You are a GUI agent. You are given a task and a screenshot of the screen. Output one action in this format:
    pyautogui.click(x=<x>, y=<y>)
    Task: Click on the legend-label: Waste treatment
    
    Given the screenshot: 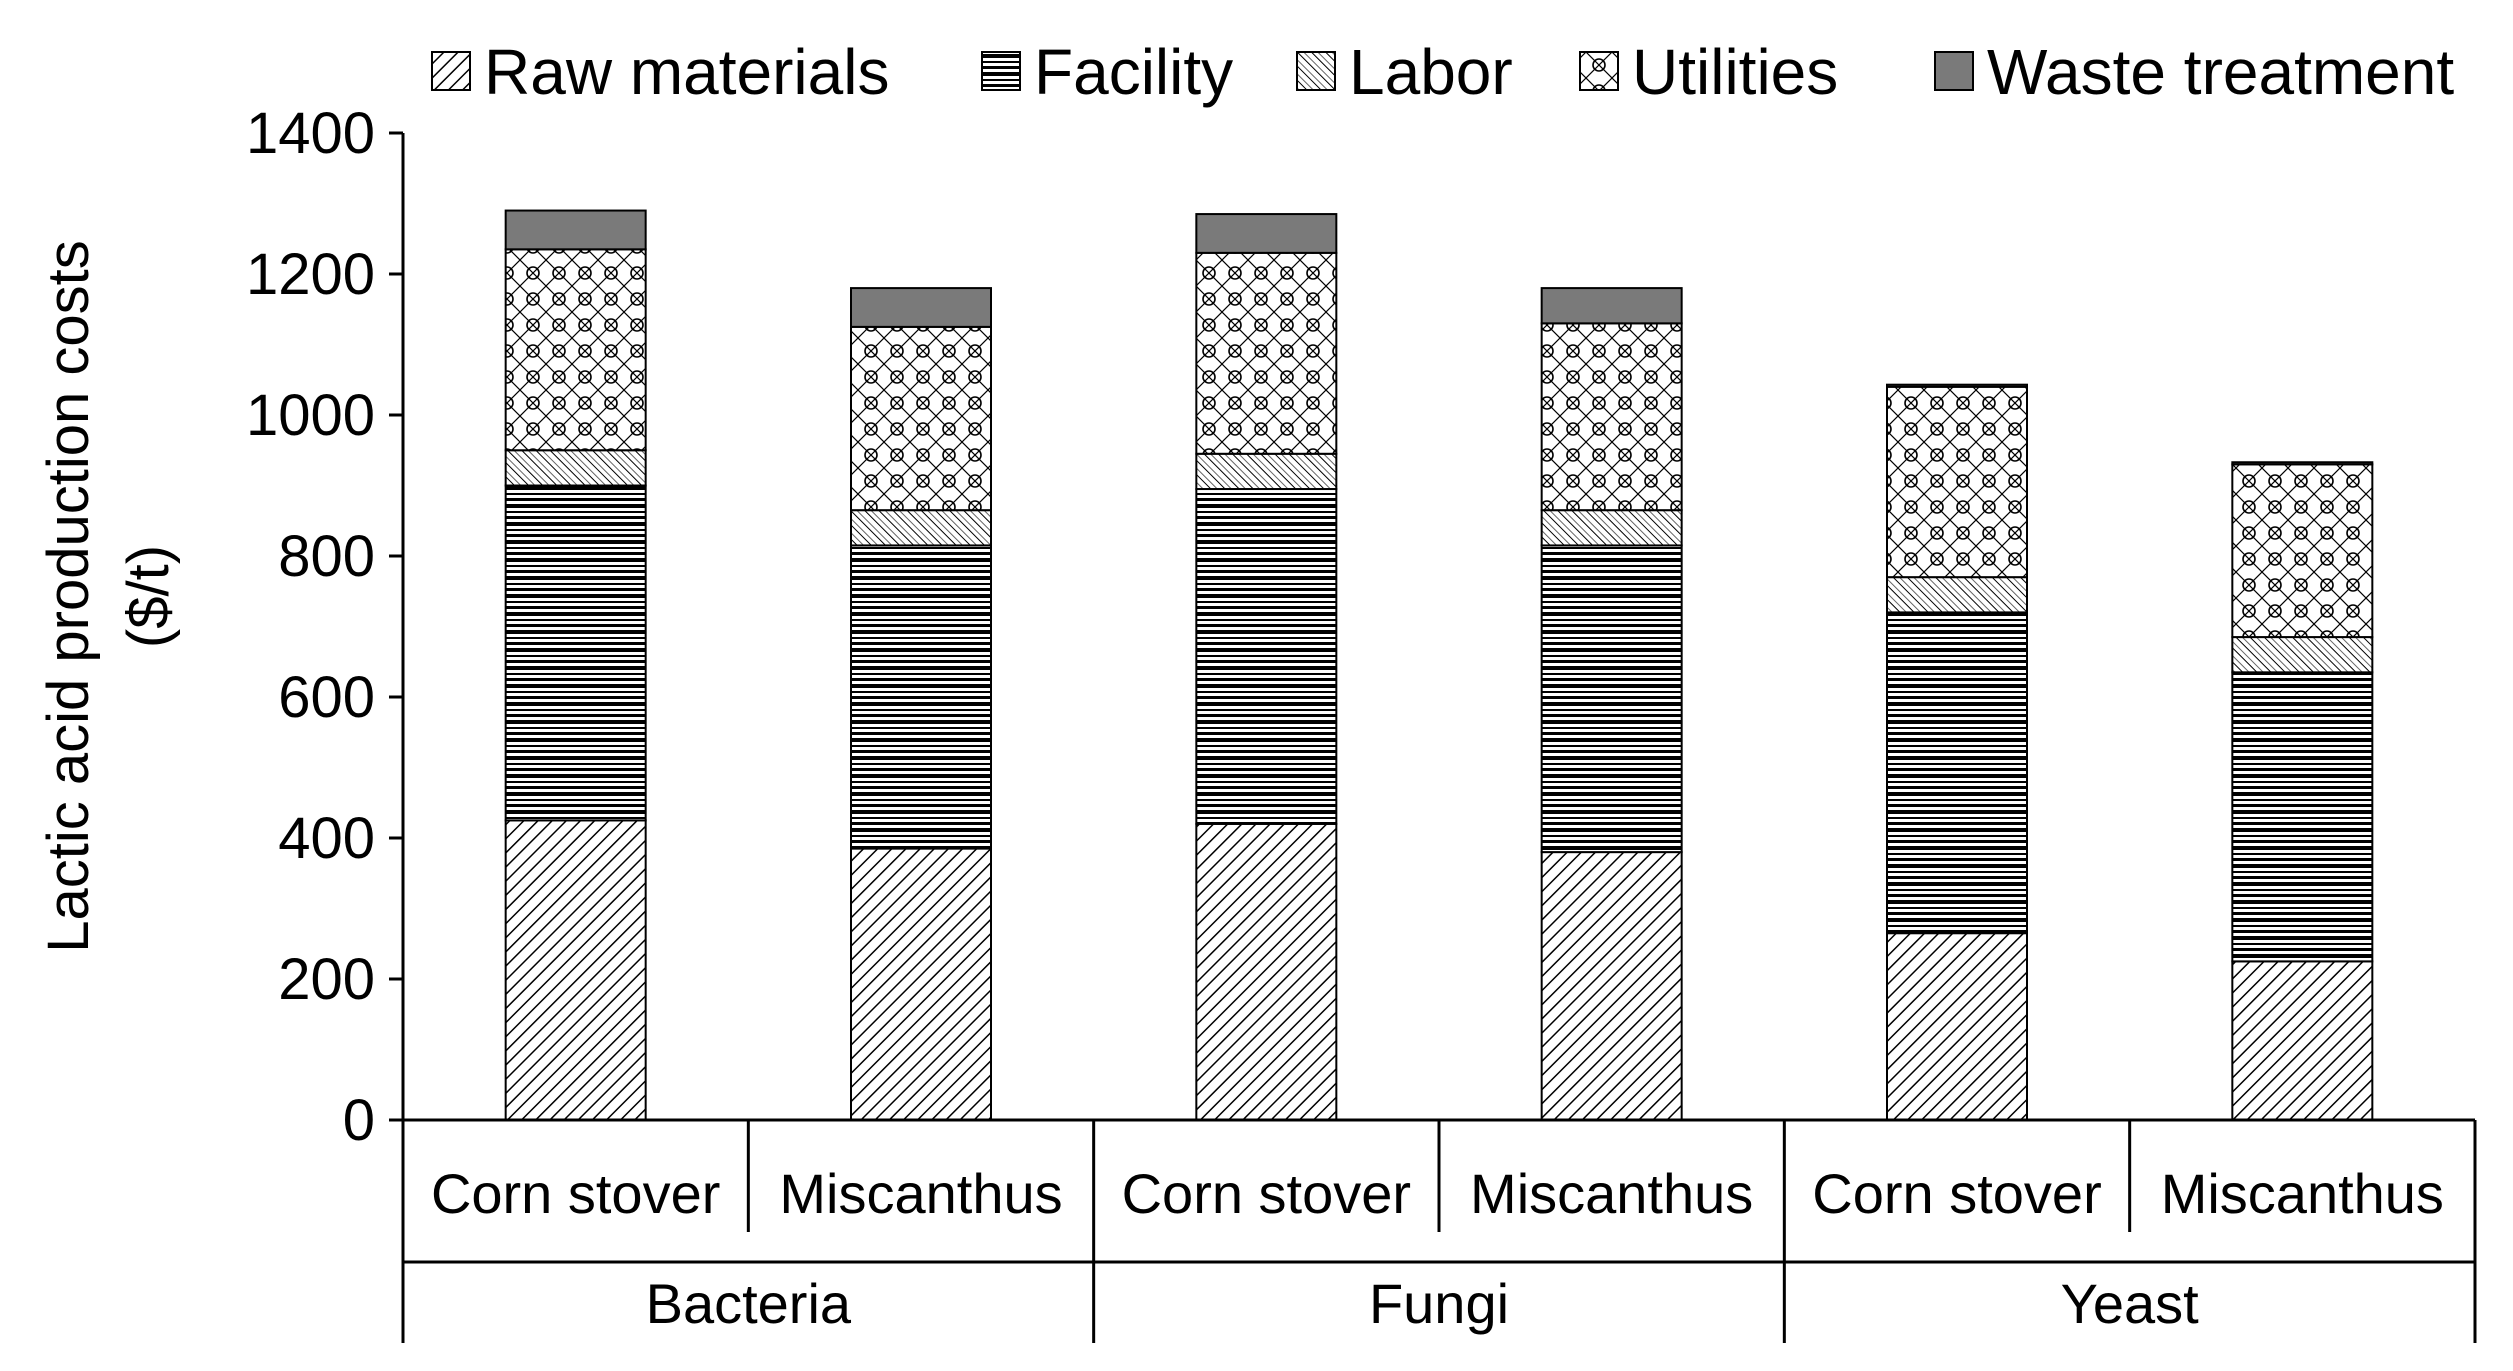 What is the action you would take?
    pyautogui.click(x=2220, y=72)
    